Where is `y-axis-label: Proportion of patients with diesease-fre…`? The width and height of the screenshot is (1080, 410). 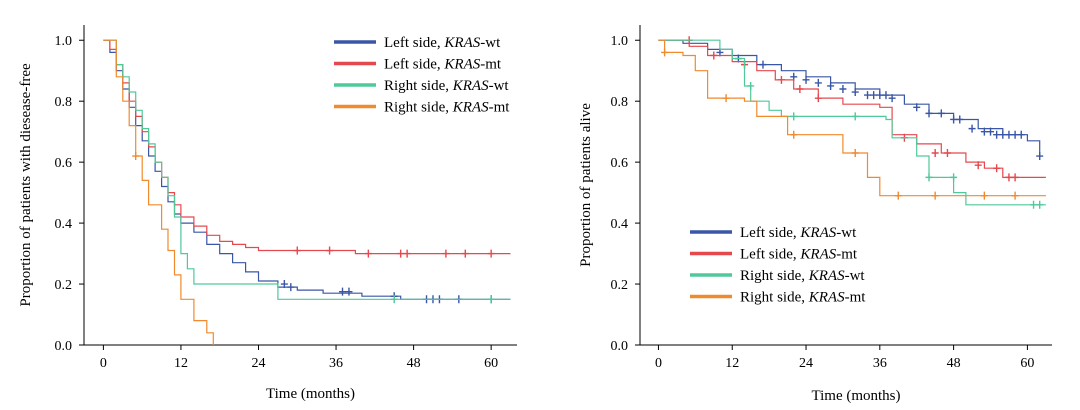
y-axis-label: Proportion of patients with diesease-fre… is located at coordinates (26, 185).